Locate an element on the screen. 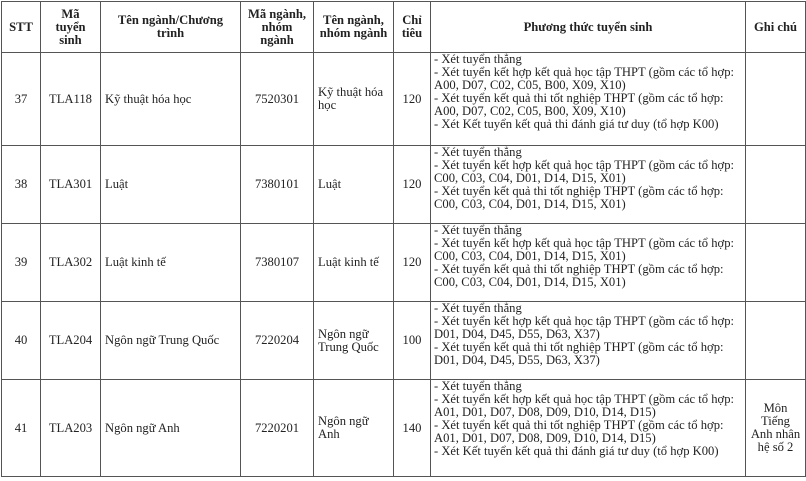 This screenshot has height=481, width=806. header-cell: Phương thức tuyển sinh is located at coordinates (588, 27).